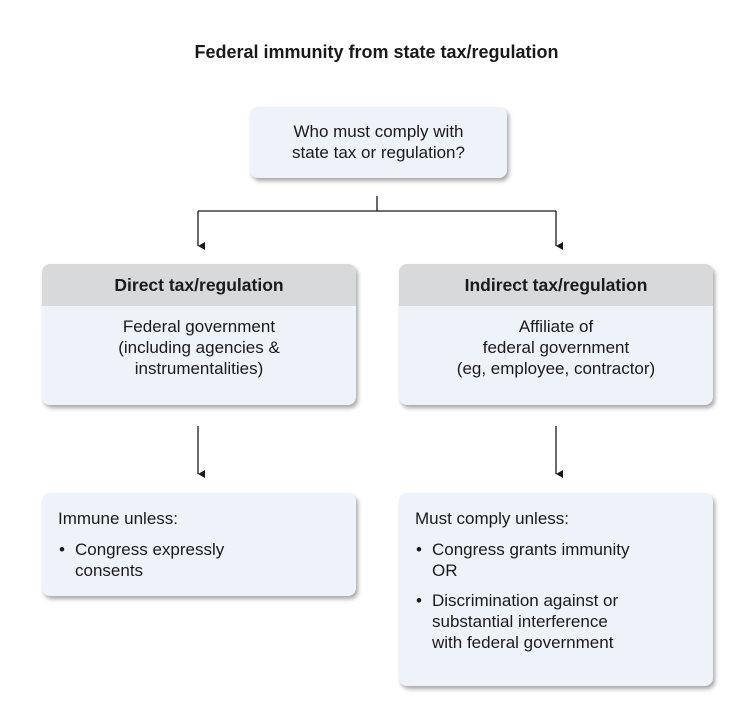  What do you see at coordinates (523, 642) in the screenshot?
I see `bullet-line: with federal government` at bounding box center [523, 642].